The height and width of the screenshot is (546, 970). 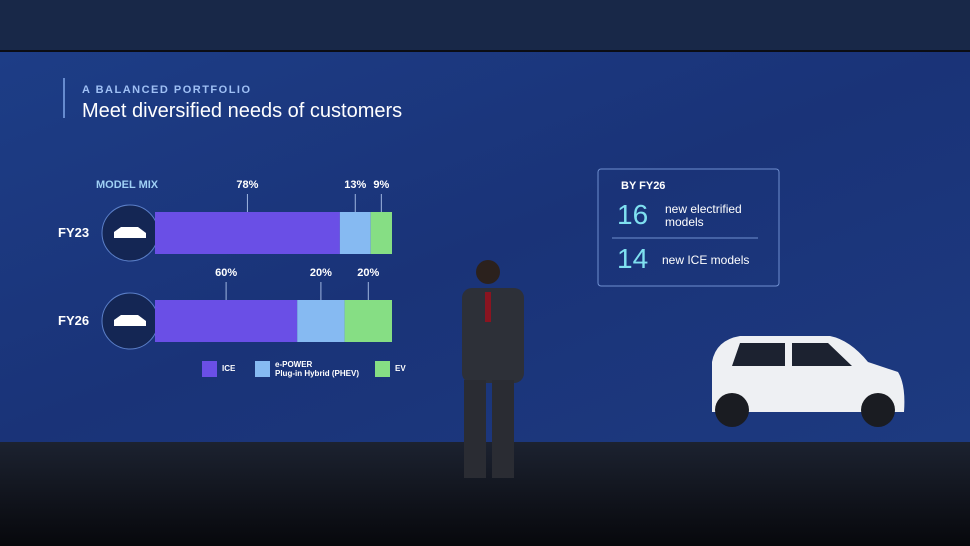 What do you see at coordinates (400, 368) in the screenshot?
I see `legend-label: EV` at bounding box center [400, 368].